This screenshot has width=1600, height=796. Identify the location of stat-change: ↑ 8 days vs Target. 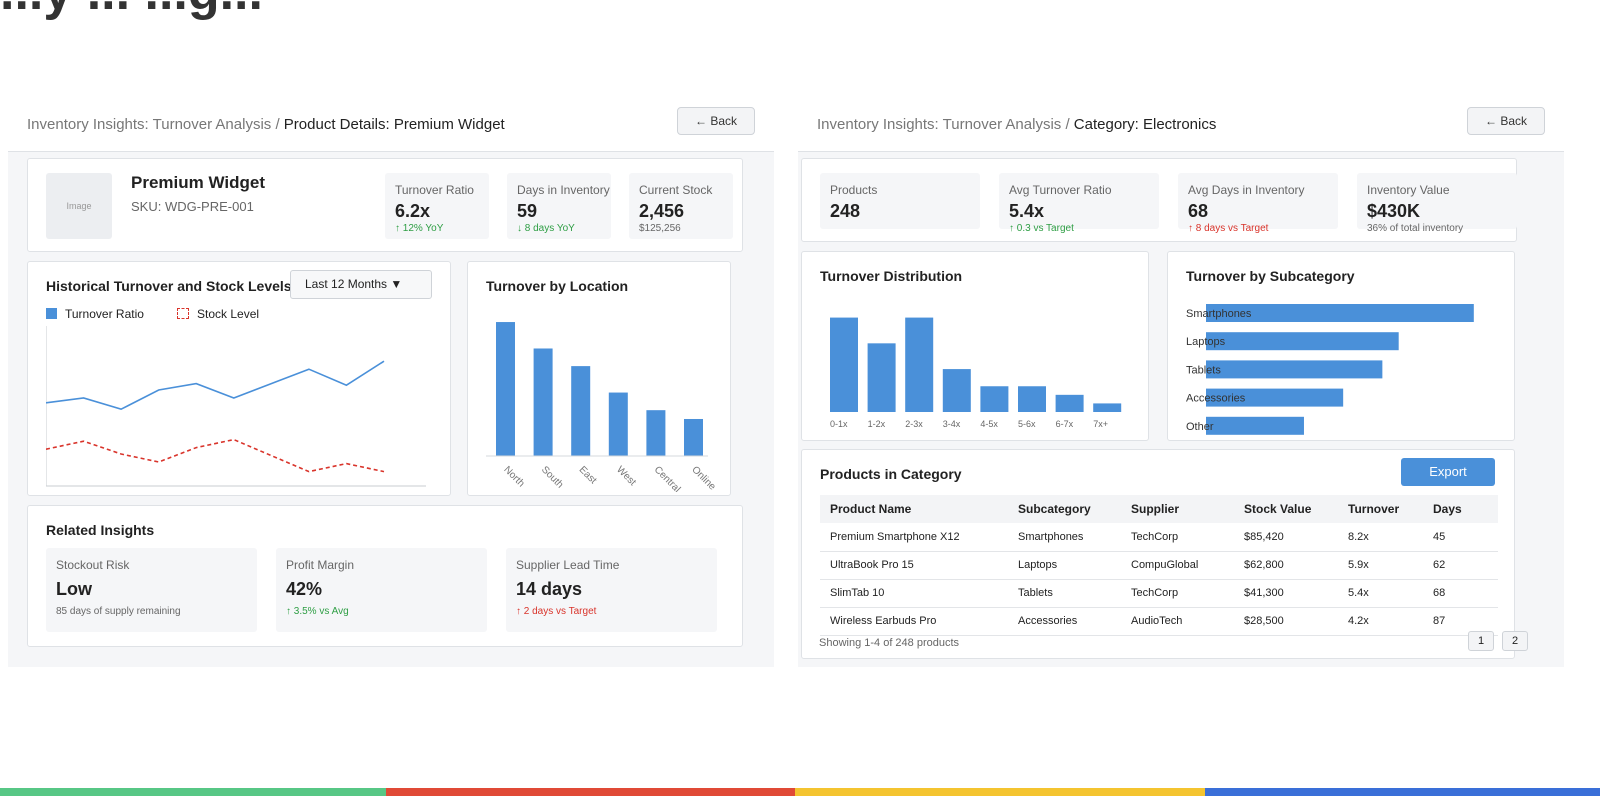
(1228, 228).